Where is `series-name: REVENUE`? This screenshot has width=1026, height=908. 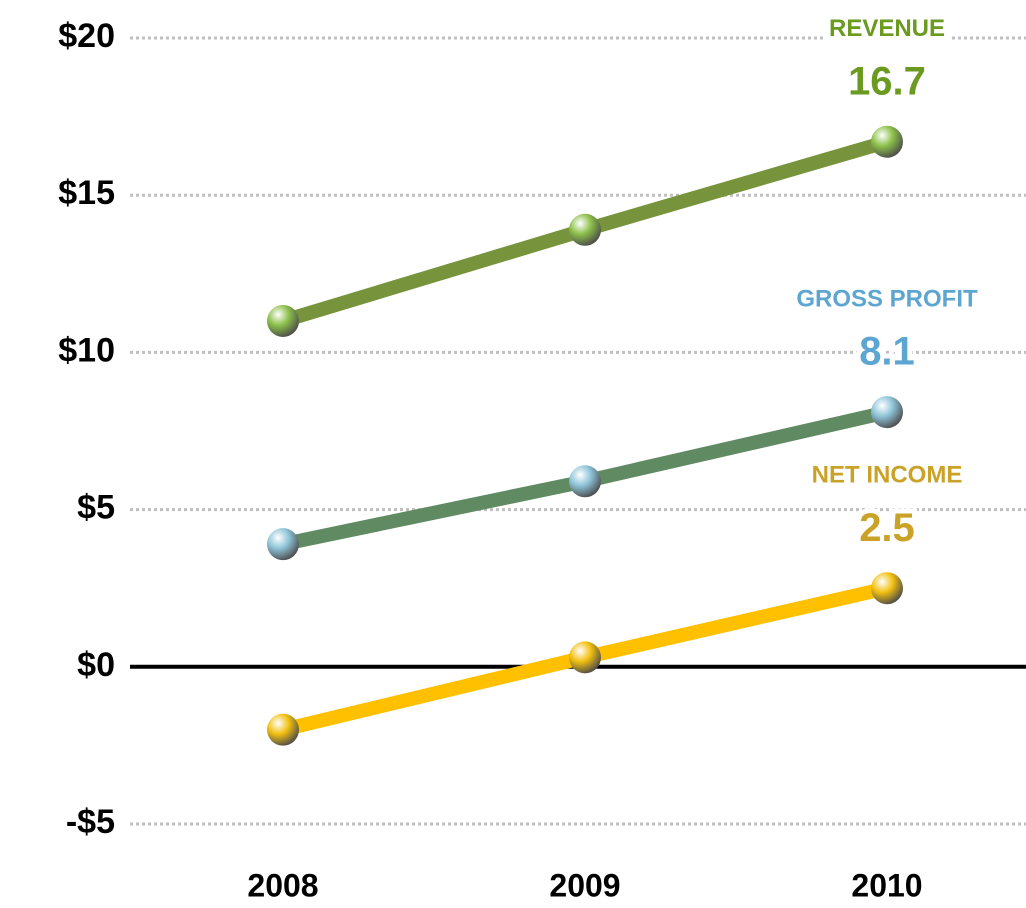 series-name: REVENUE is located at coordinates (887, 28).